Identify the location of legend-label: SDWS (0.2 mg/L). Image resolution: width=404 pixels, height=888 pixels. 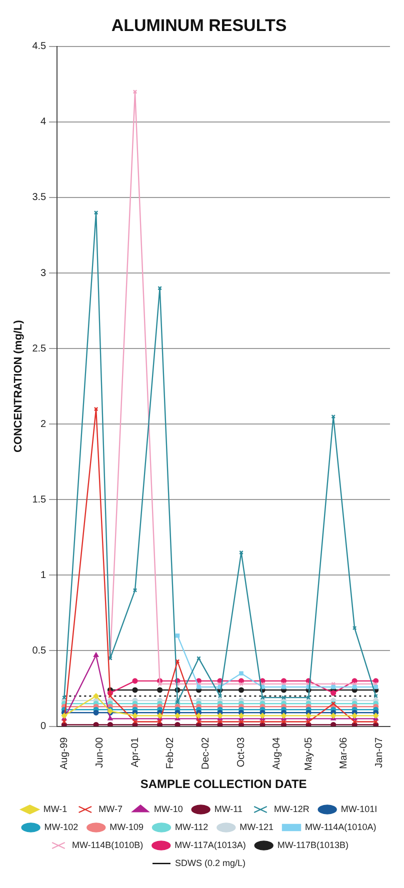
(210, 863).